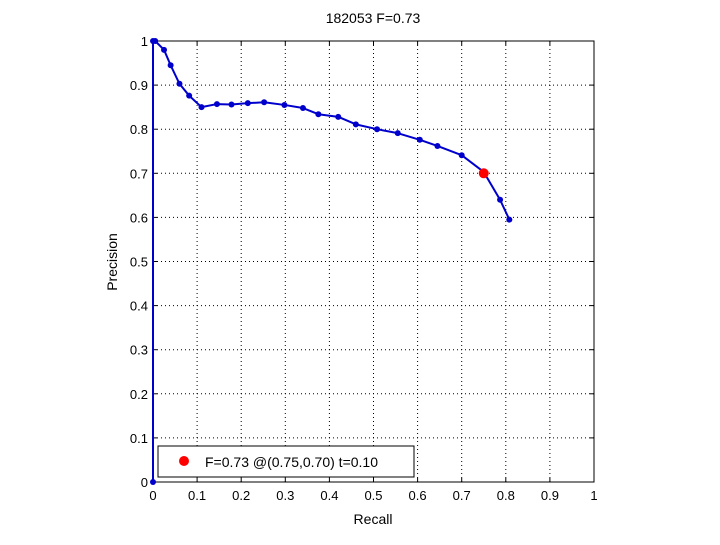 Image resolution: width=720 pixels, height=545 pixels. What do you see at coordinates (139, 306) in the screenshot?
I see `y-tick-label: 0.4` at bounding box center [139, 306].